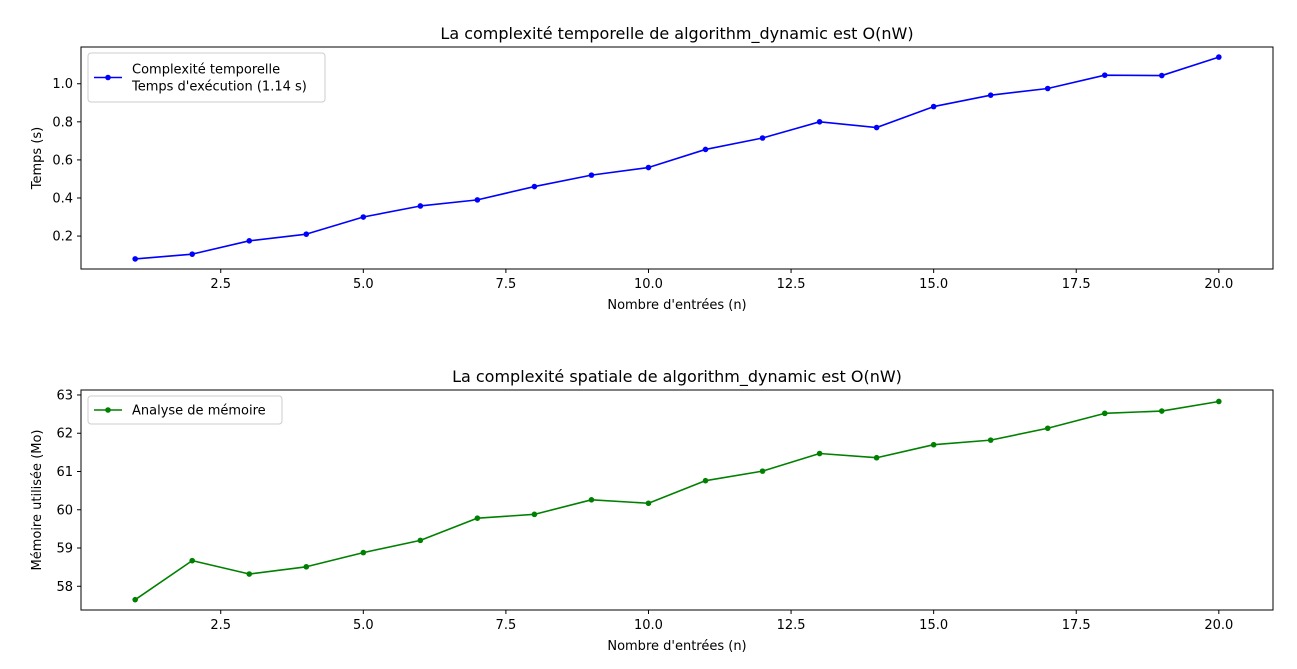 This screenshot has width=1297, height=669. Describe the element at coordinates (62, 237) in the screenshot. I see `y-tick-label: 0.2` at that location.